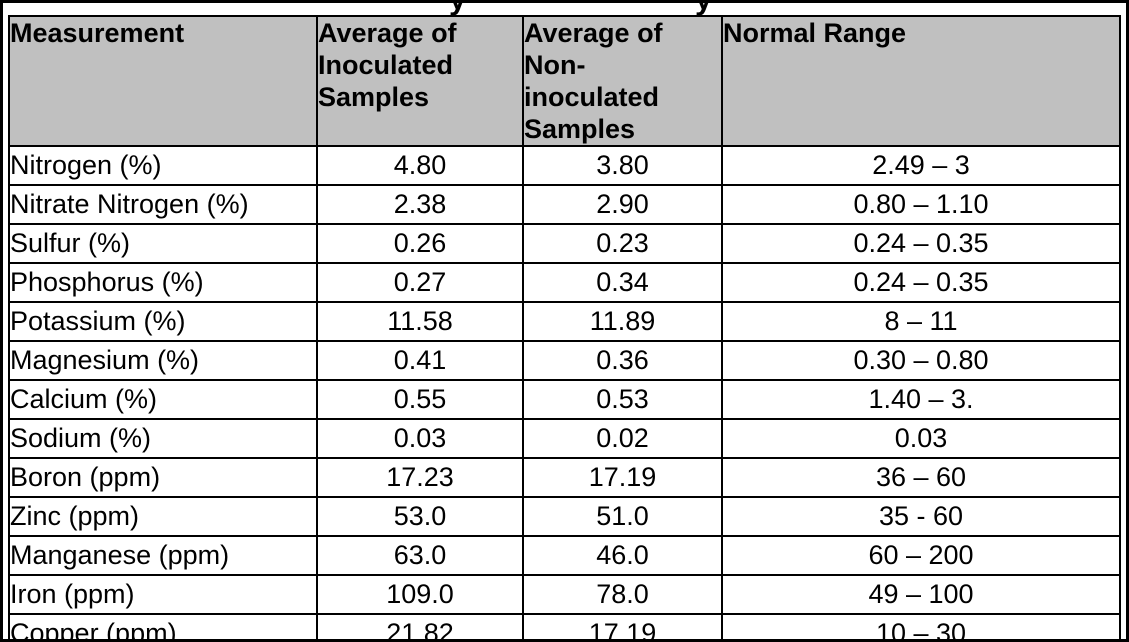 Image resolution: width=1129 pixels, height=642 pixels. Describe the element at coordinates (622, 321) in the screenshot. I see `cell-non-inoculated: 11.89` at that location.